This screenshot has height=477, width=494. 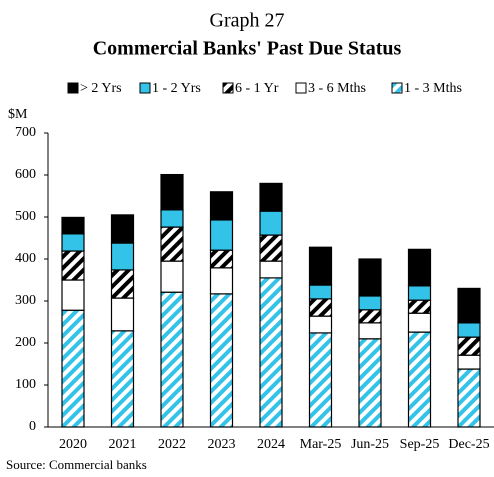 I want to click on legend-label: 1 - 3 Mths, so click(x=433, y=88).